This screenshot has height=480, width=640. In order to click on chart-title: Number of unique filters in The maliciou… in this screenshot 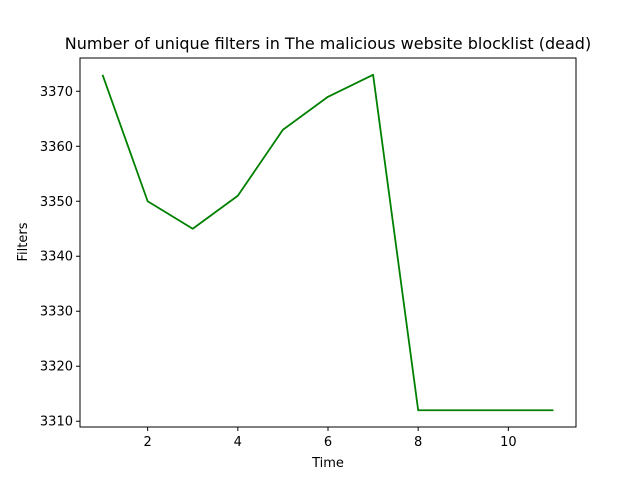, I will do `click(328, 43)`.